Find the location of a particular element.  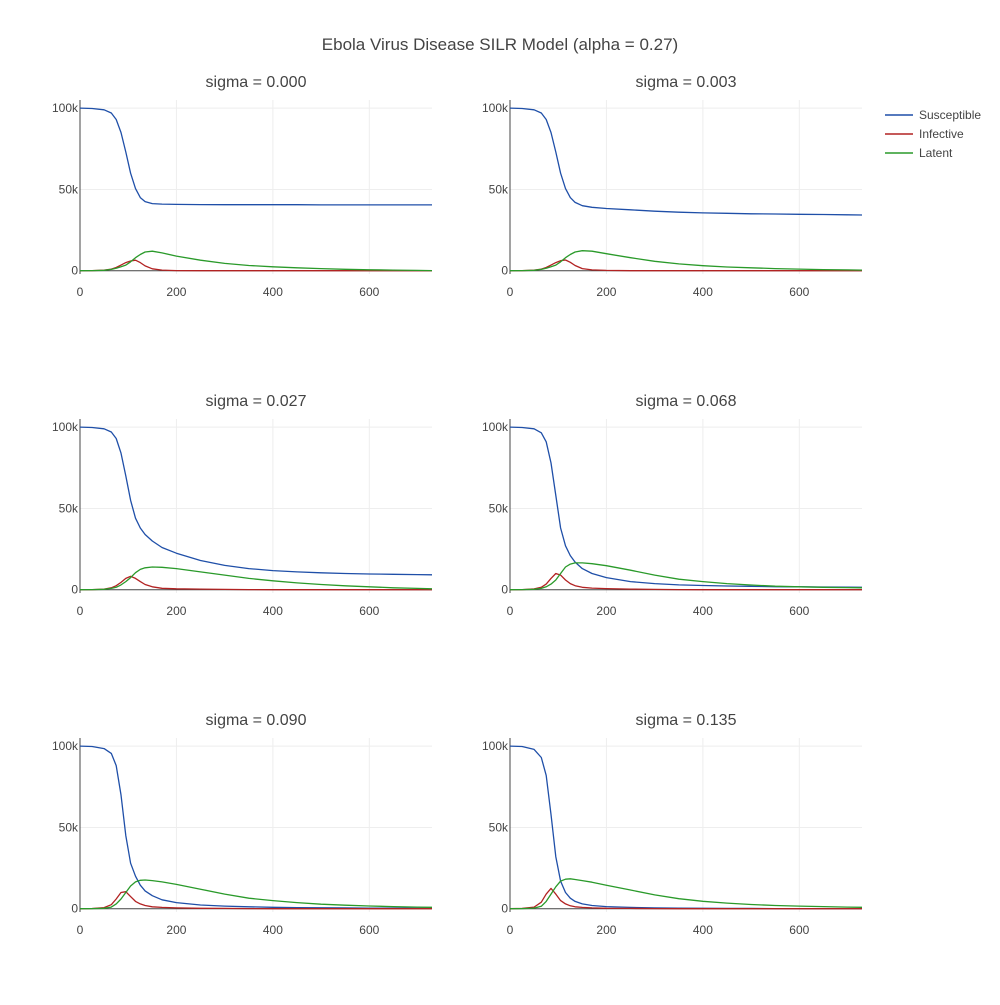

legend-item: Susceptible is located at coordinates (933, 115).